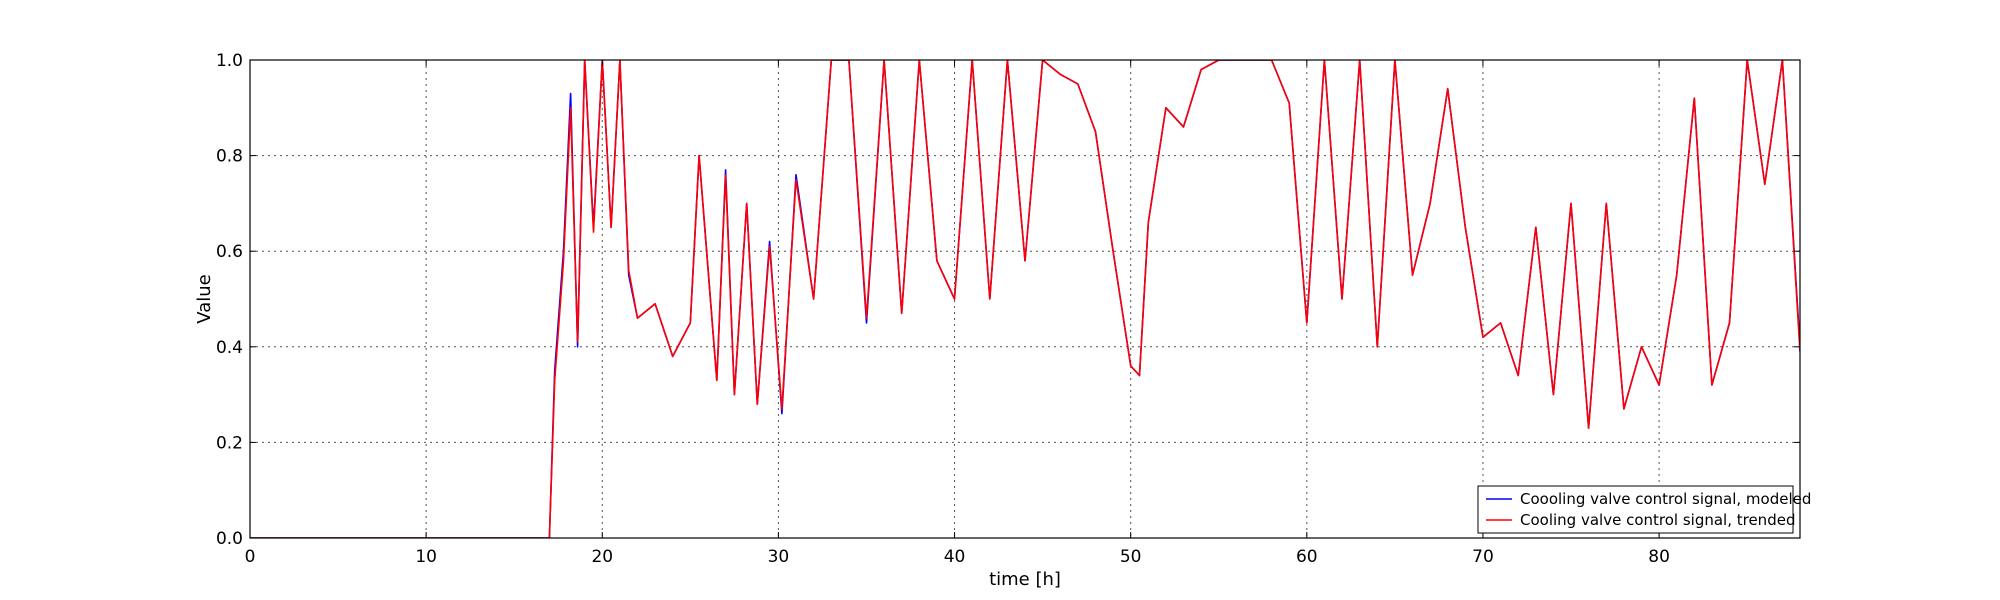  What do you see at coordinates (1483, 557) in the screenshot?
I see `x-tick-label: 70` at bounding box center [1483, 557].